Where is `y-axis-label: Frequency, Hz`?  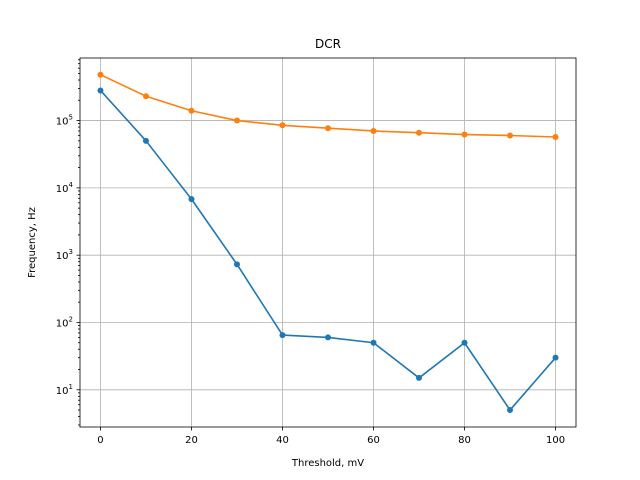
y-axis-label: Frequency, Hz is located at coordinates (32, 242).